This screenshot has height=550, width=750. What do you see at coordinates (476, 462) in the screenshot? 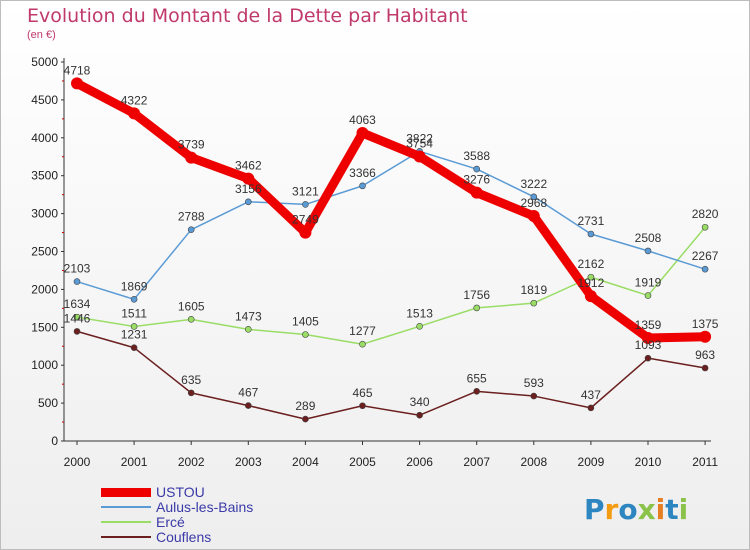
I see `x-tick-label: 2007` at bounding box center [476, 462].